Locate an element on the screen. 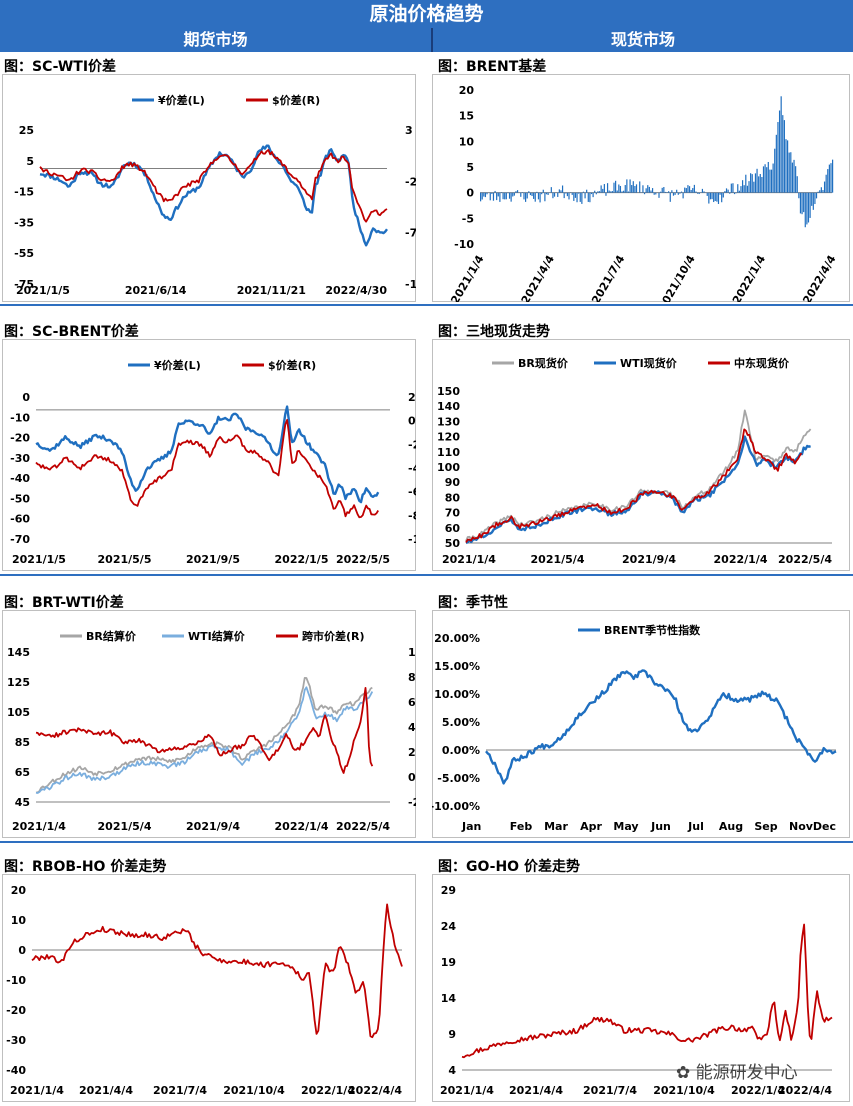  x-tick-label: 2021/4/4 is located at coordinates (106, 1090).